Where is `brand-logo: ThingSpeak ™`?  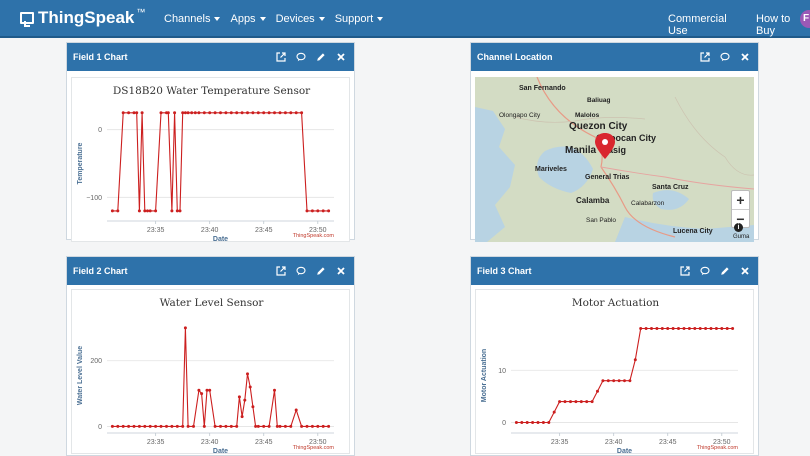 brand-logo: ThingSpeak ™ is located at coordinates (82, 17).